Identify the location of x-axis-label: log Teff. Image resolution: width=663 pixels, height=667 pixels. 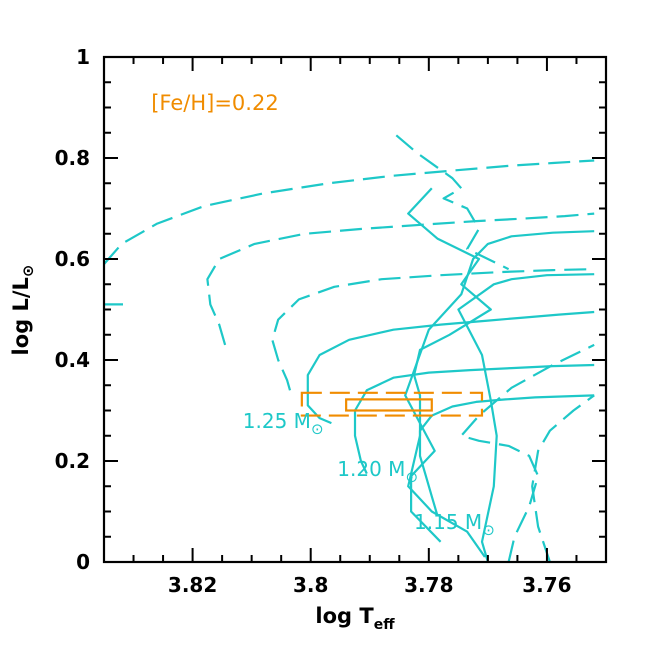
(355, 618).